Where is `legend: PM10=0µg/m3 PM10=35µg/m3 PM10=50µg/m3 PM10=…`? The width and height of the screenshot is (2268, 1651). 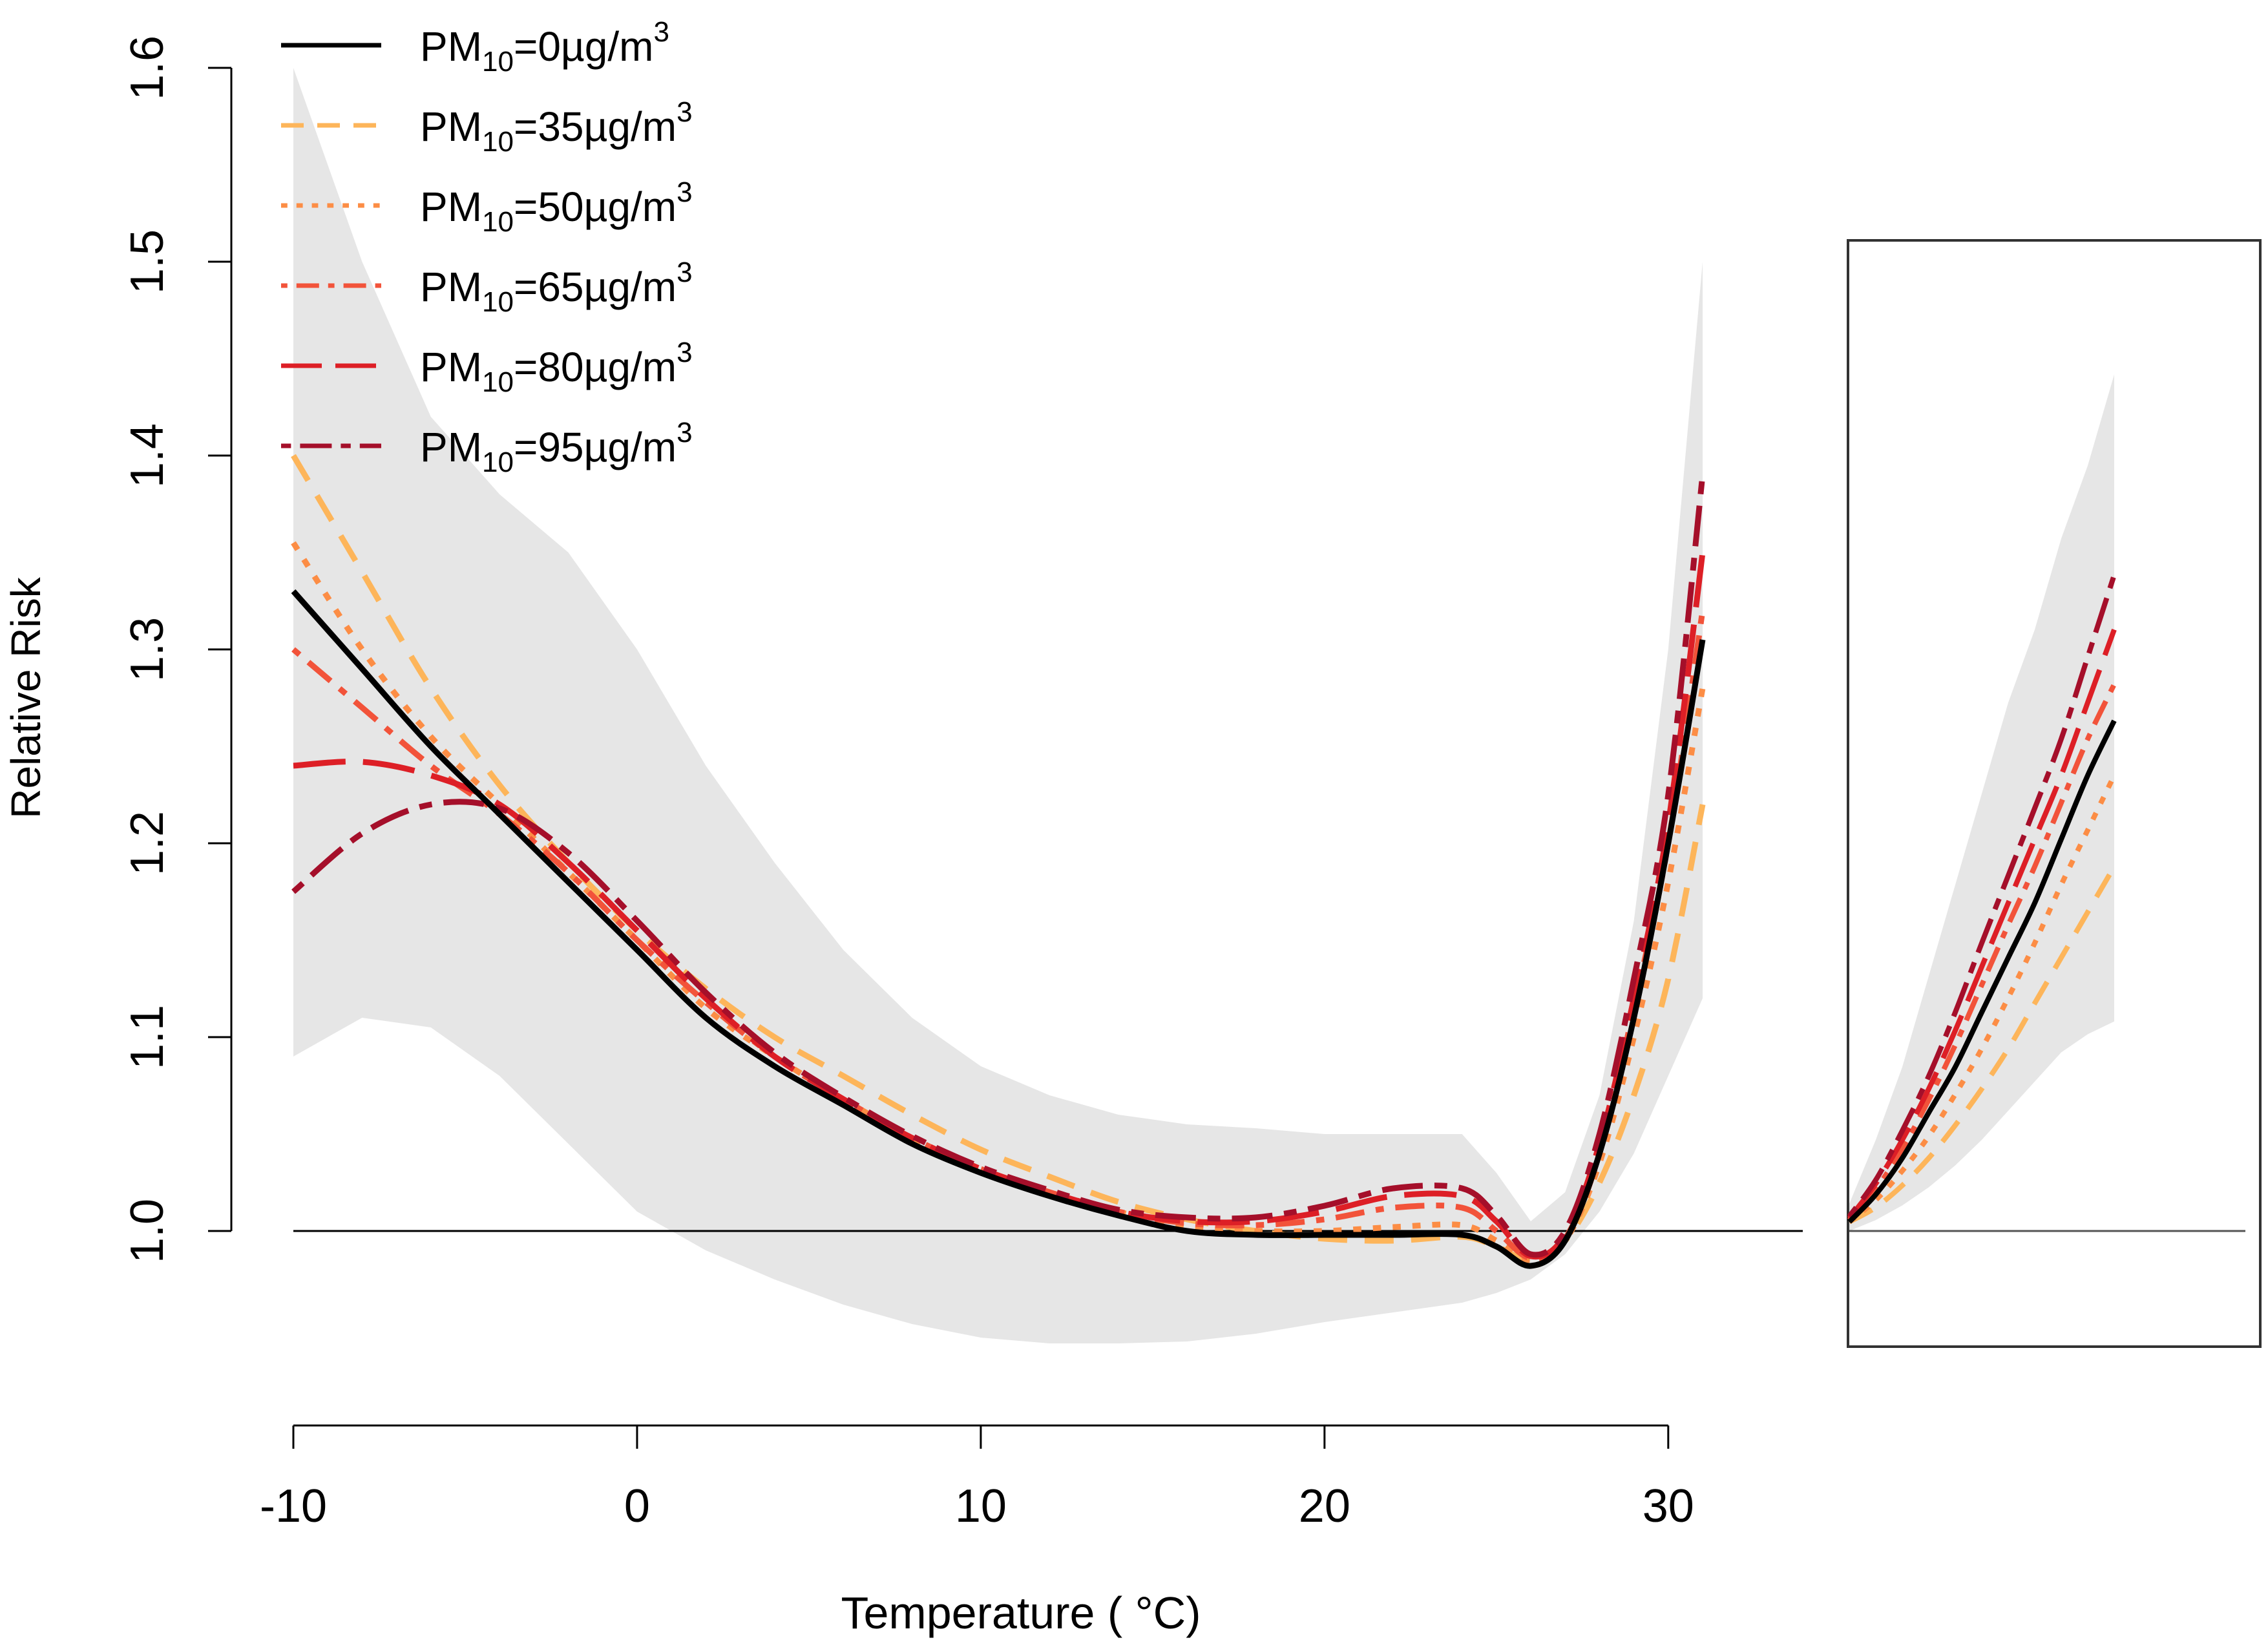
legend: PM10=0µg/m3 PM10=35µg/m3 PM10=50µg/m3 PM10=… is located at coordinates (487, 247).